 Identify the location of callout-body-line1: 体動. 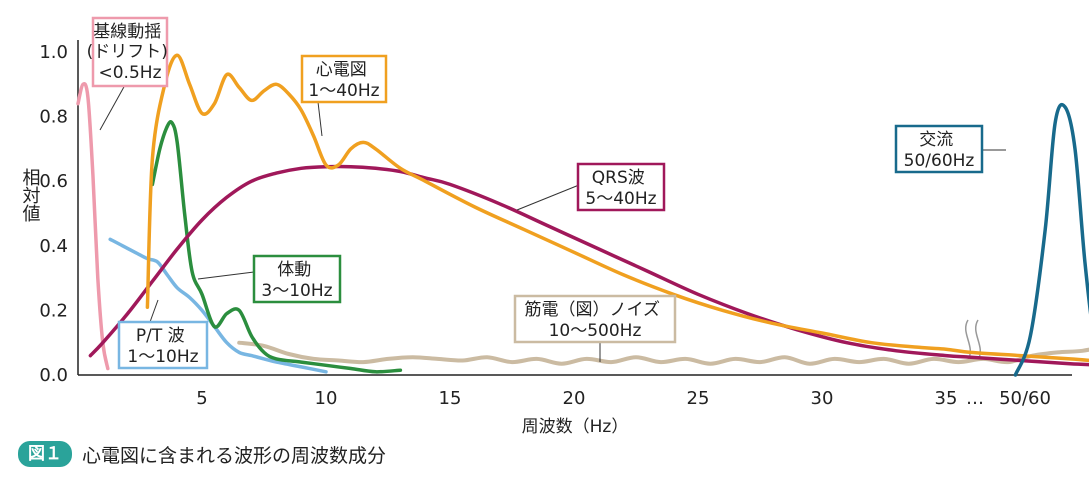
(294, 270).